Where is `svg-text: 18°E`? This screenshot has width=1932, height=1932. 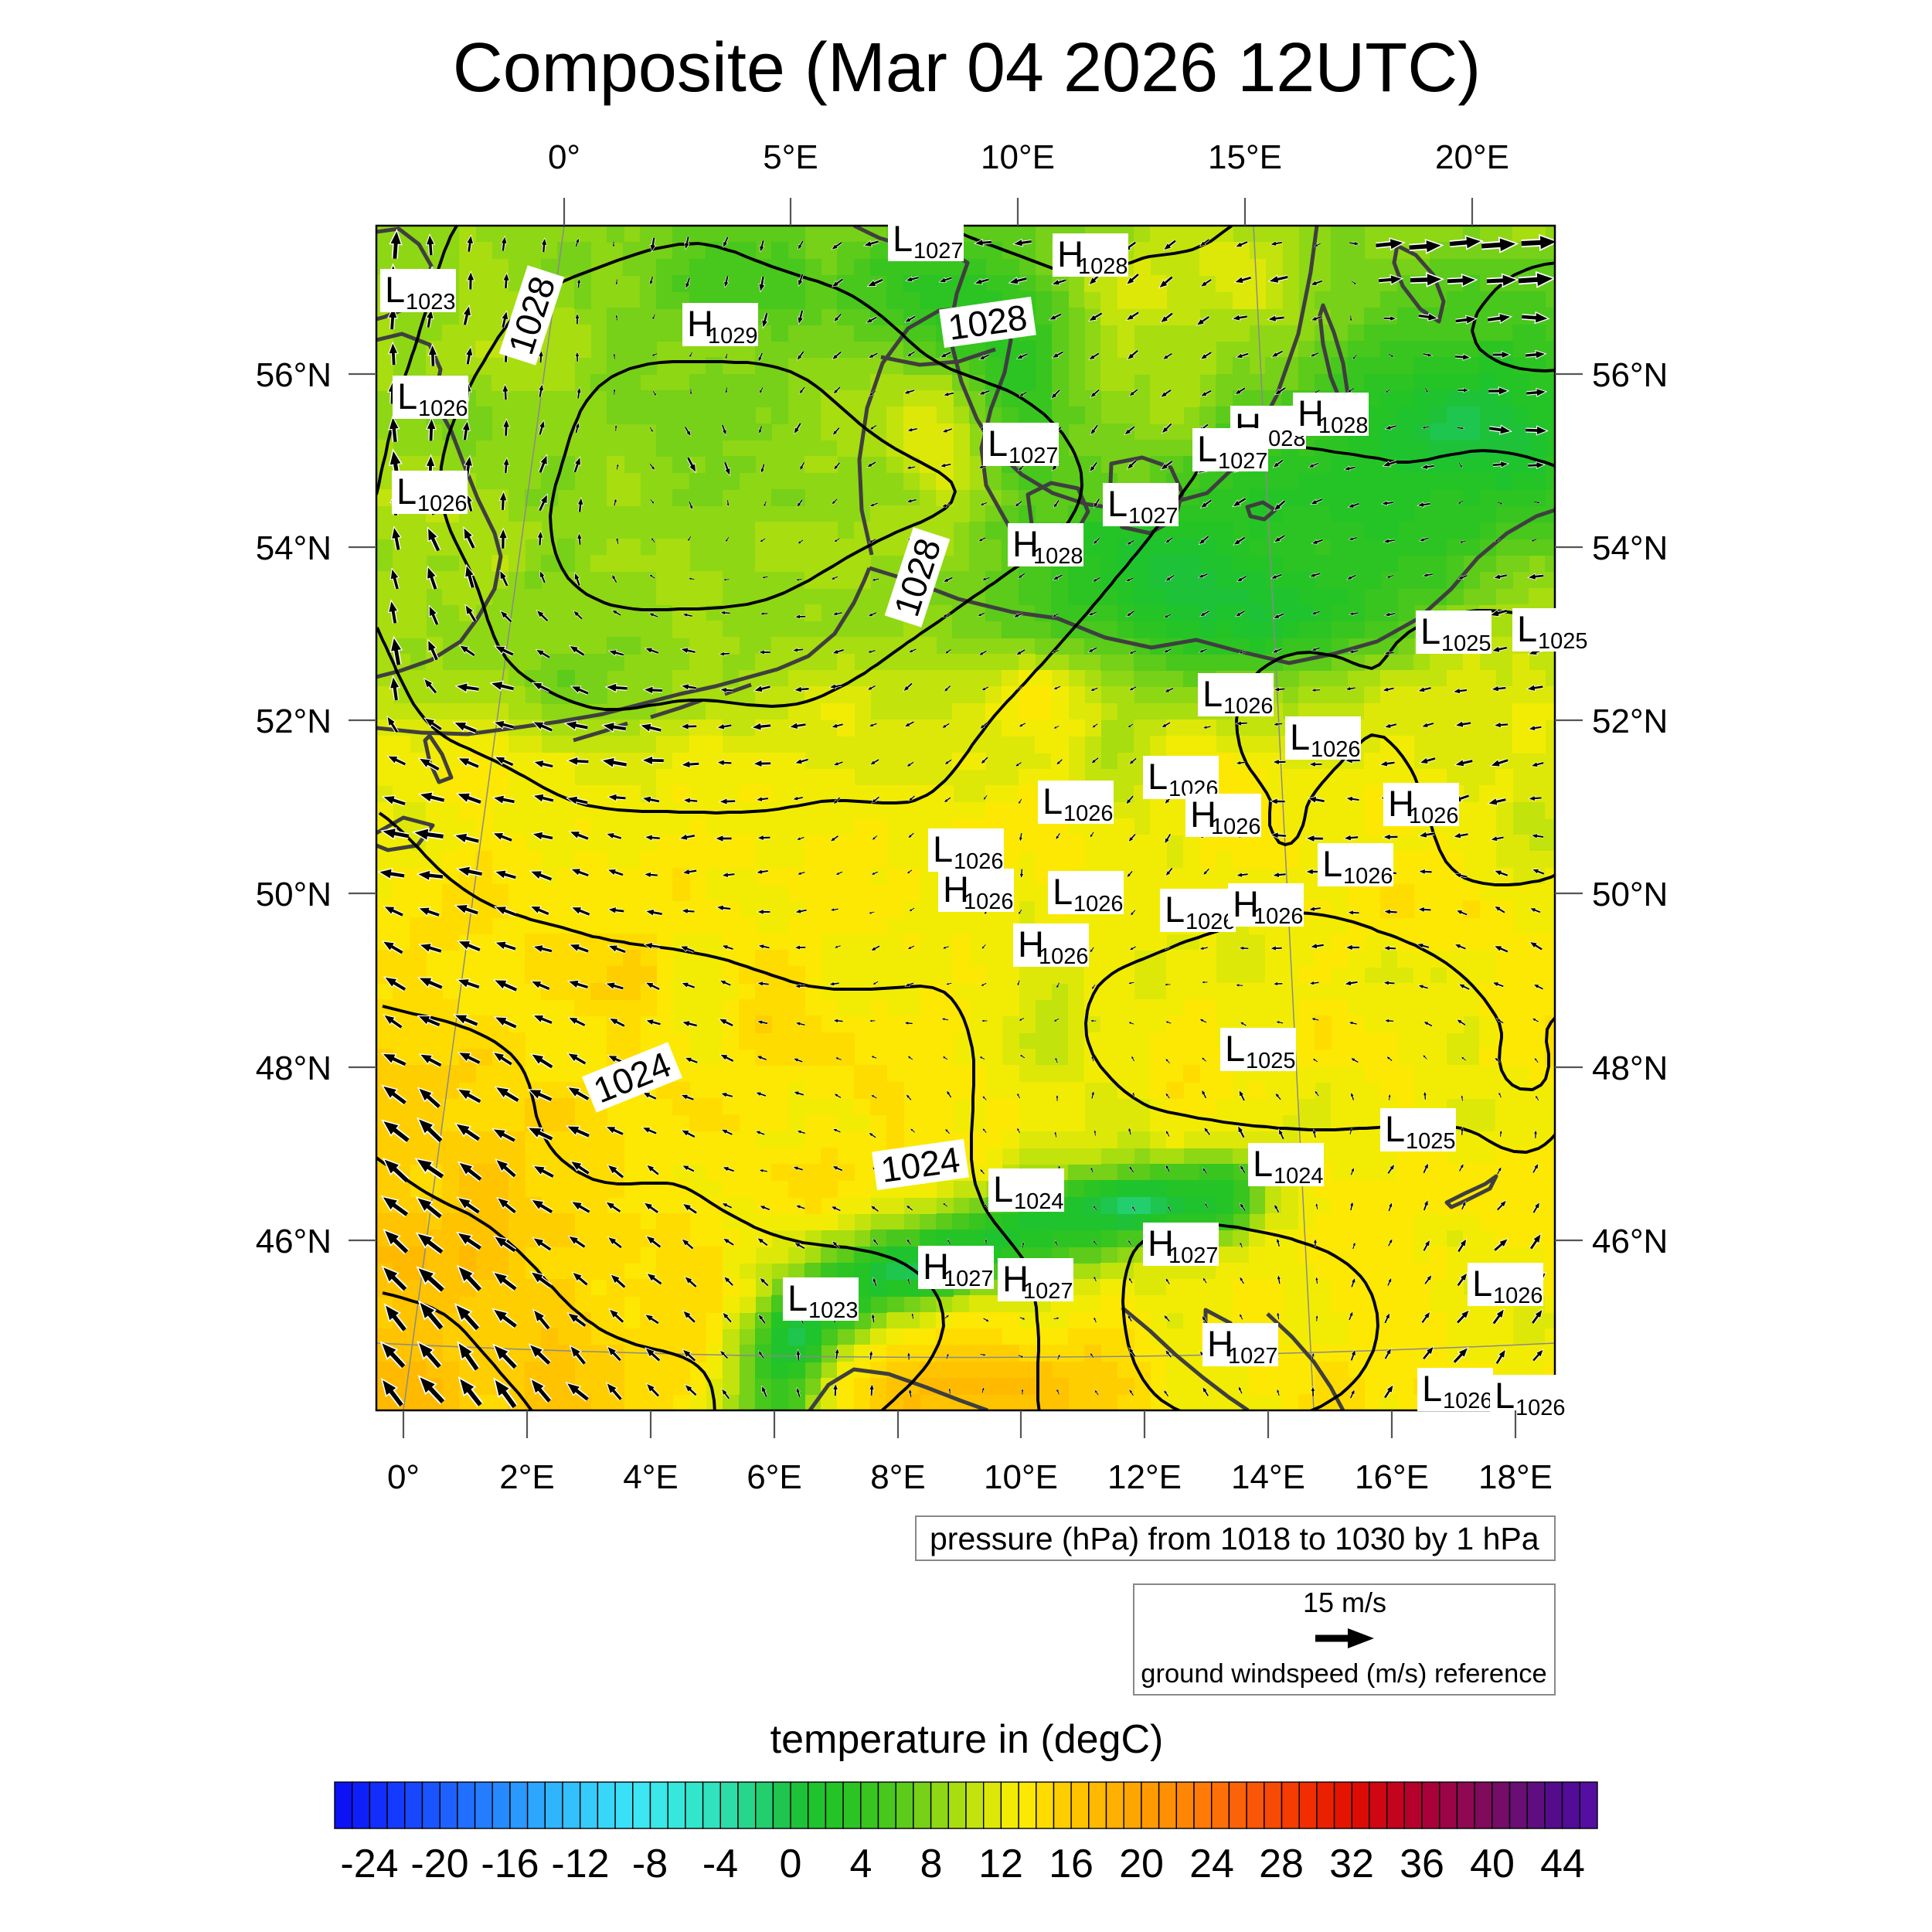 svg-text: 18°E is located at coordinates (1516, 1477).